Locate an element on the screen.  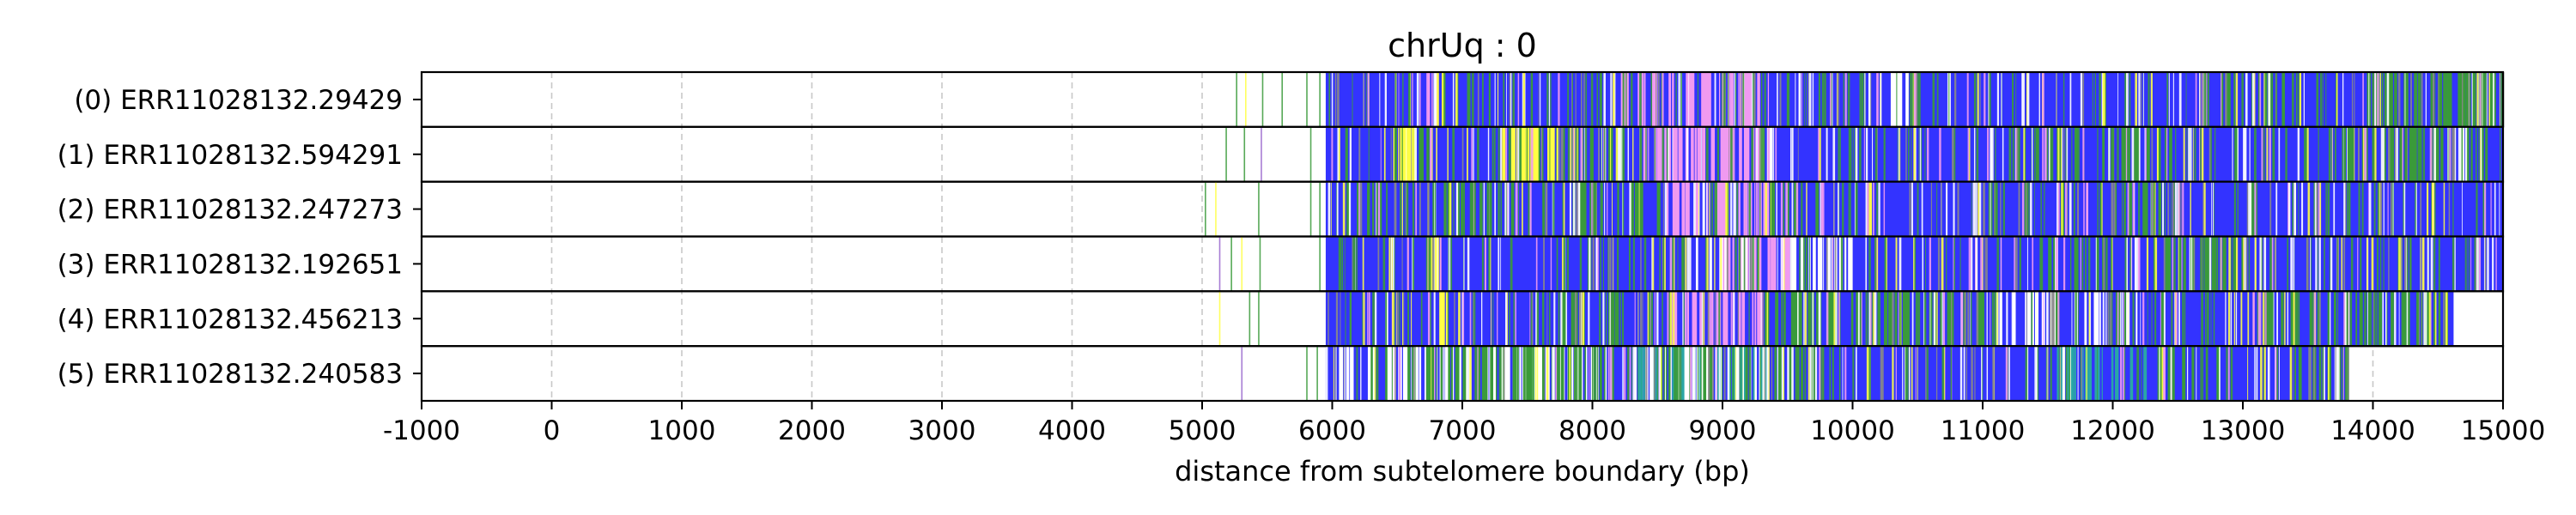
x-tick-label: 12000 is located at coordinates (2112, 430).